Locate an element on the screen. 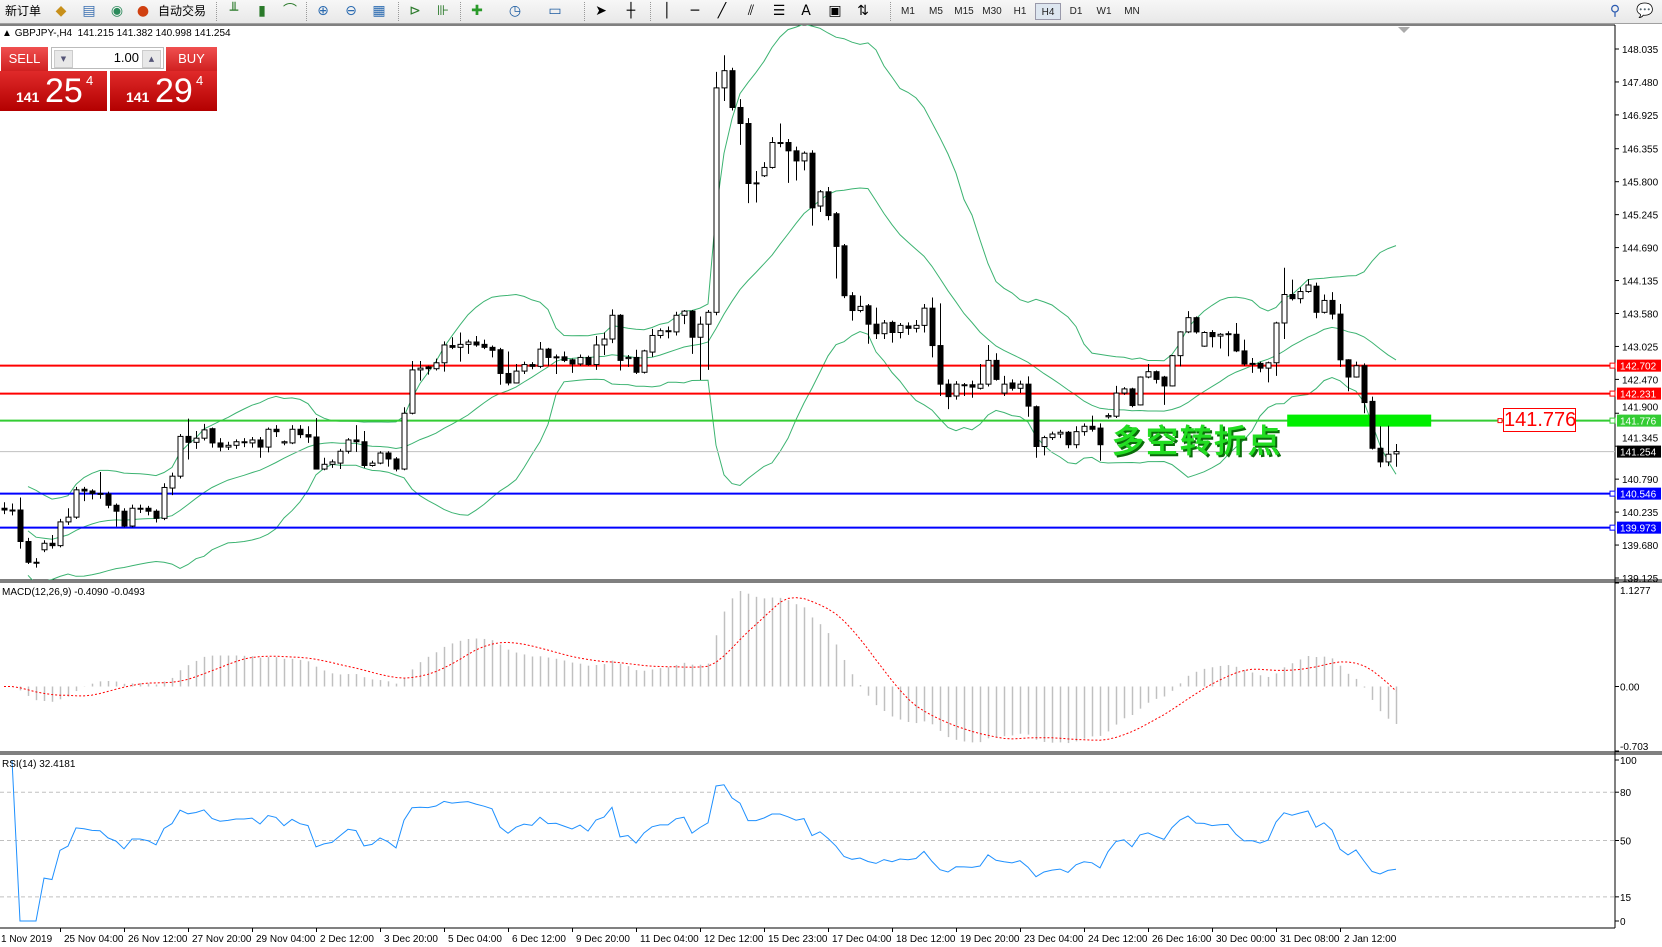  timeframe-mn: MN is located at coordinates (1132, 11).